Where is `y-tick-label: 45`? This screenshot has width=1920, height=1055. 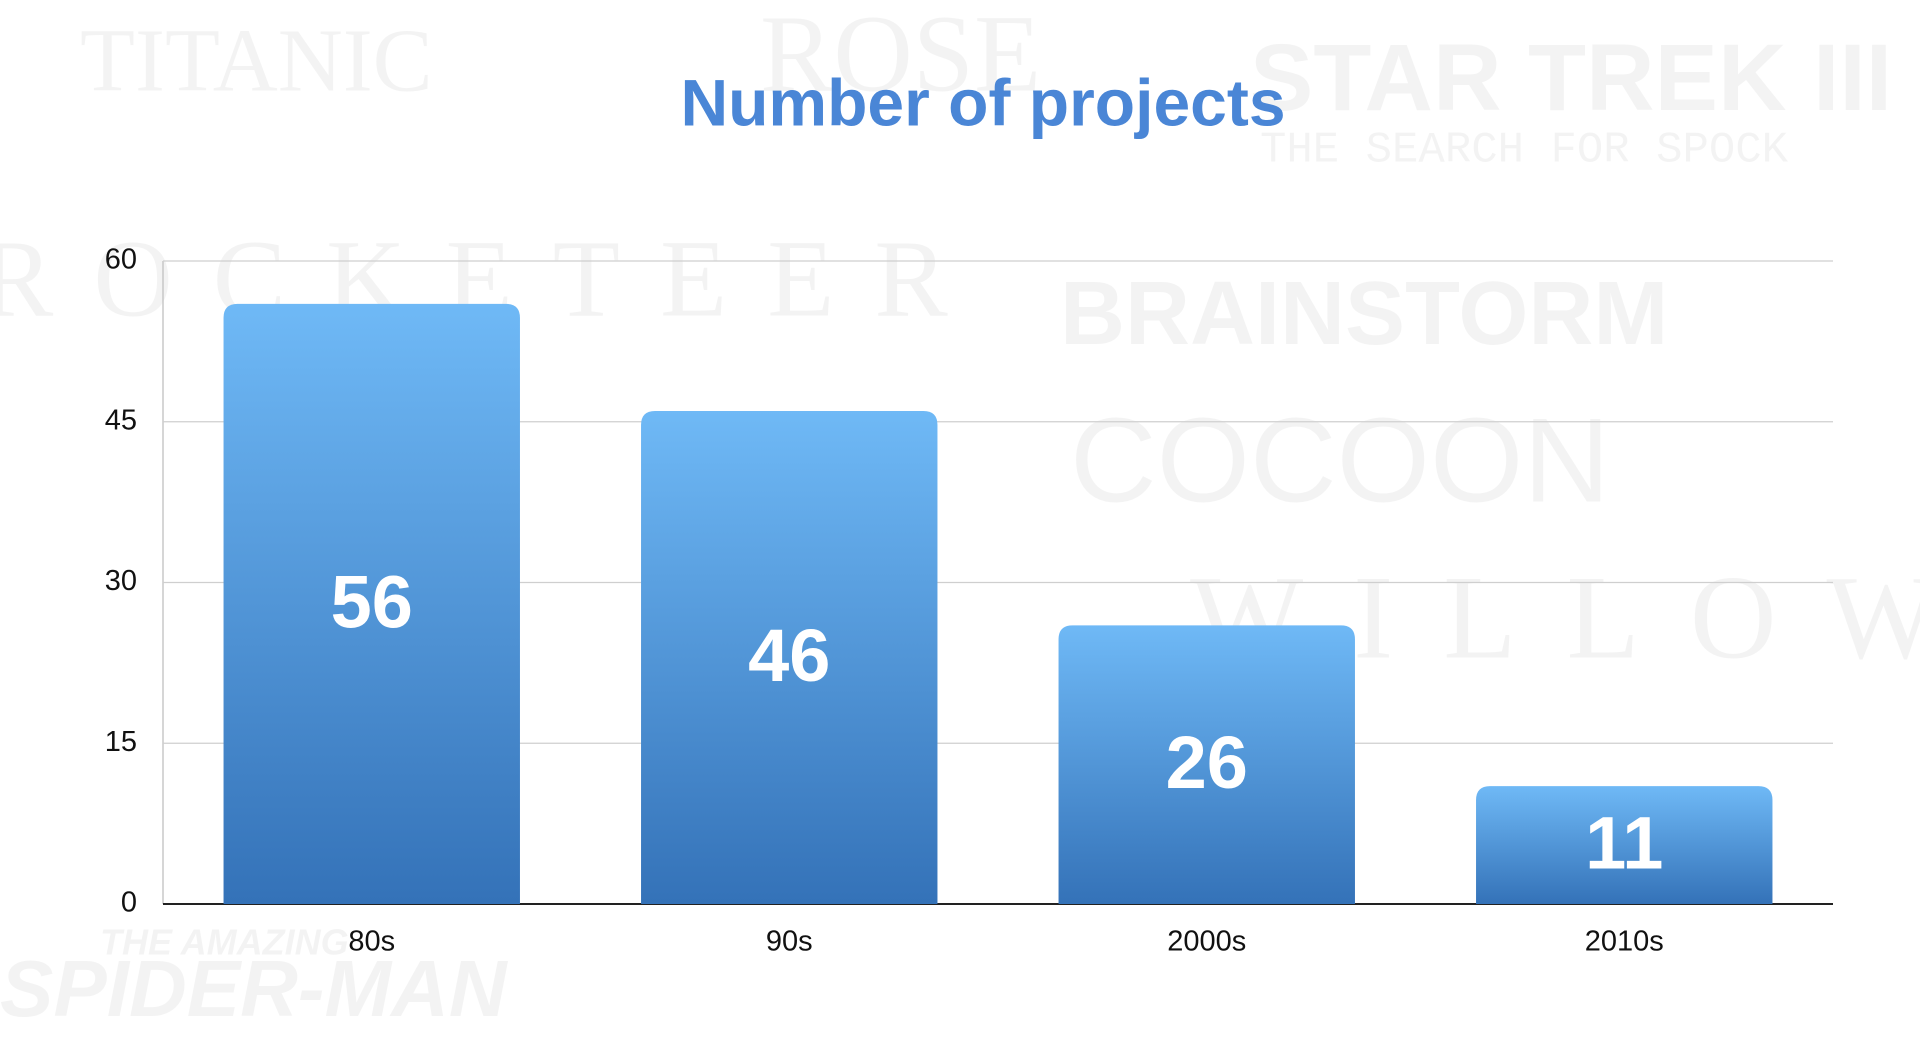
y-tick-label: 45 is located at coordinates (121, 420).